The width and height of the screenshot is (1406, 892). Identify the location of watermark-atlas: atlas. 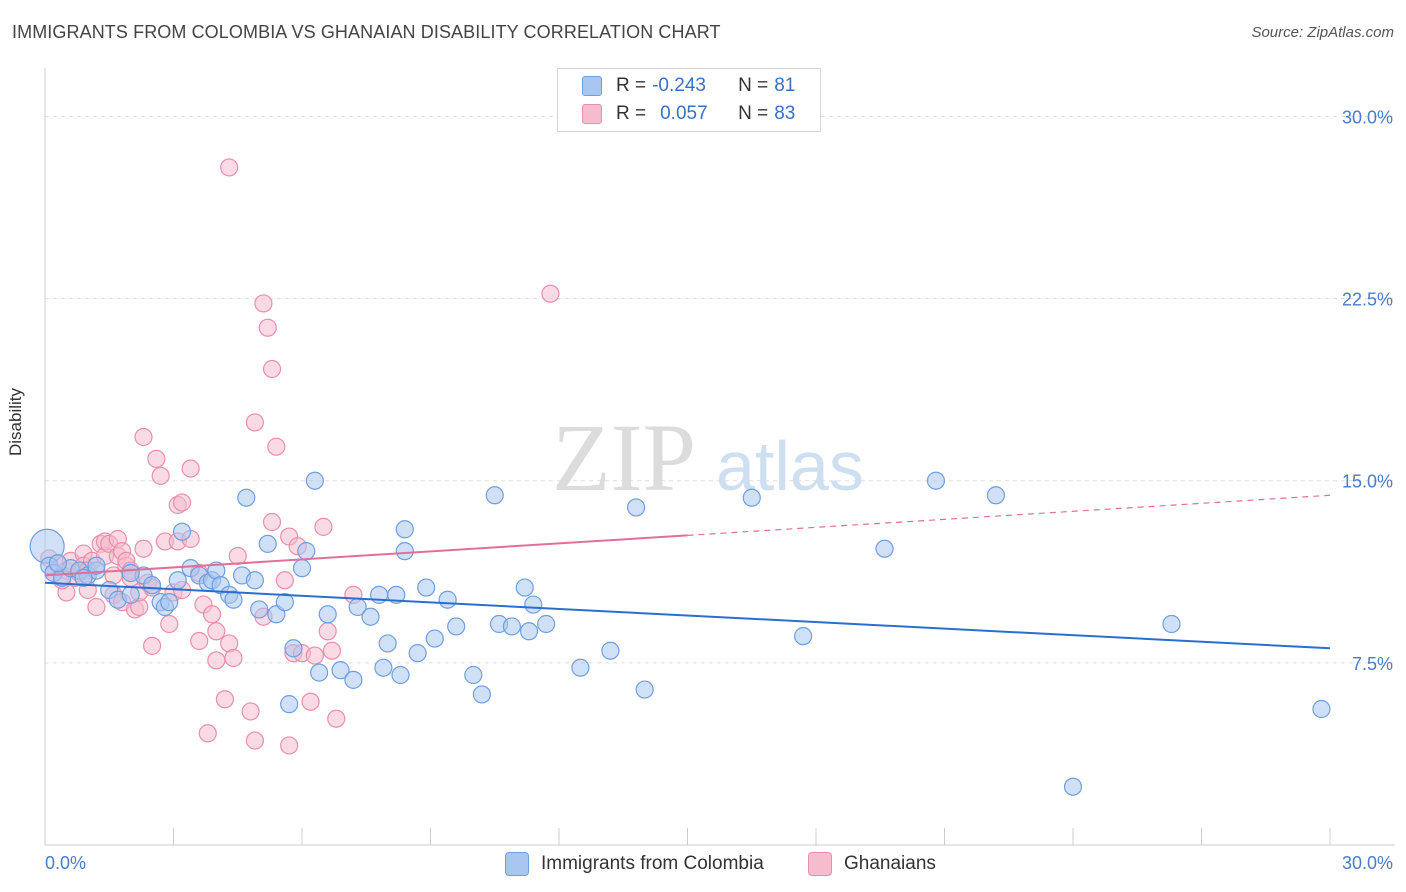
(790, 466).